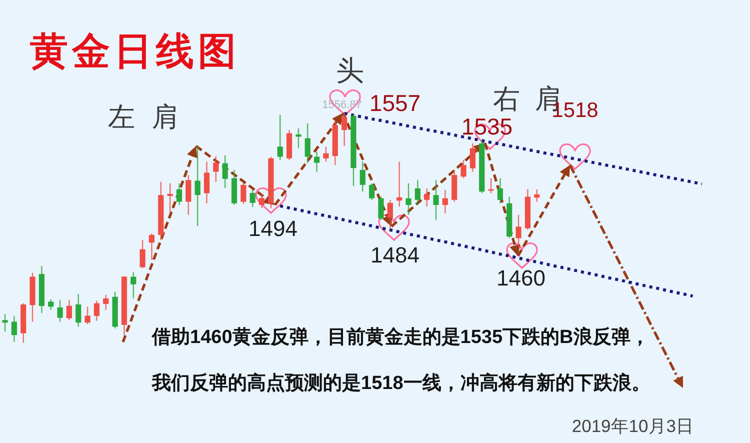  What do you see at coordinates (395, 103) in the screenshot?
I see `annotation: 1557` at bounding box center [395, 103].